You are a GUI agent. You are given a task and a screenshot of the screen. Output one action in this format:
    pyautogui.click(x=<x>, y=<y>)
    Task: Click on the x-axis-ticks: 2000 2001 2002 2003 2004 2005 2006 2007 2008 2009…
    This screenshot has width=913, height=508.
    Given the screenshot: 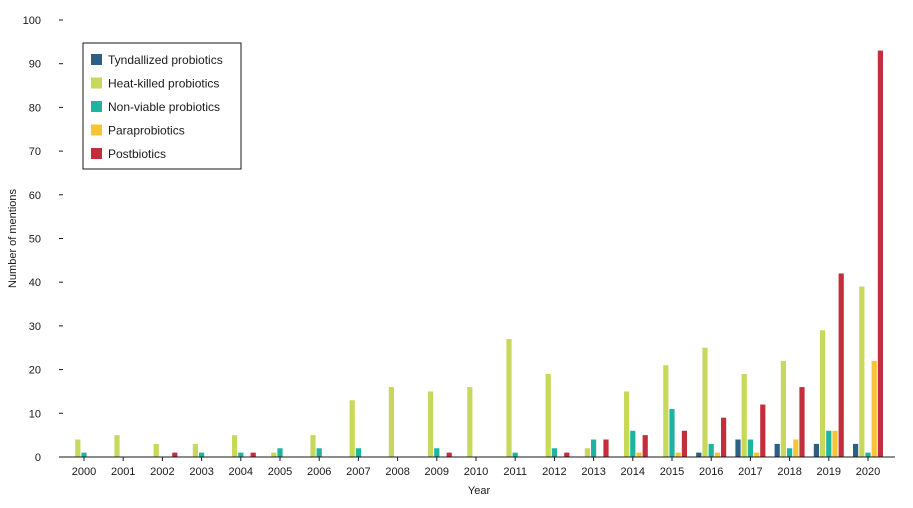 What is the action you would take?
    pyautogui.click(x=476, y=467)
    